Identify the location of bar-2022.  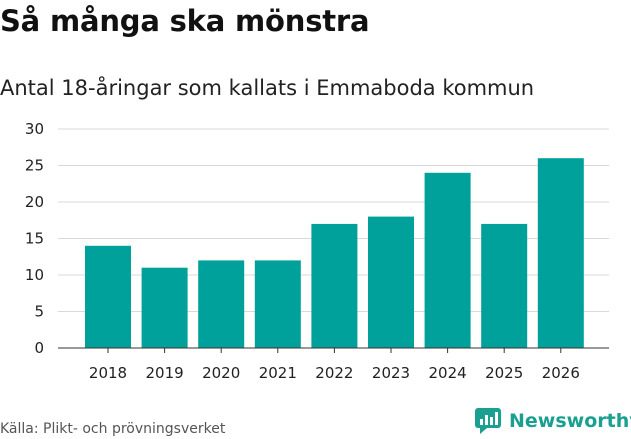
(334, 285).